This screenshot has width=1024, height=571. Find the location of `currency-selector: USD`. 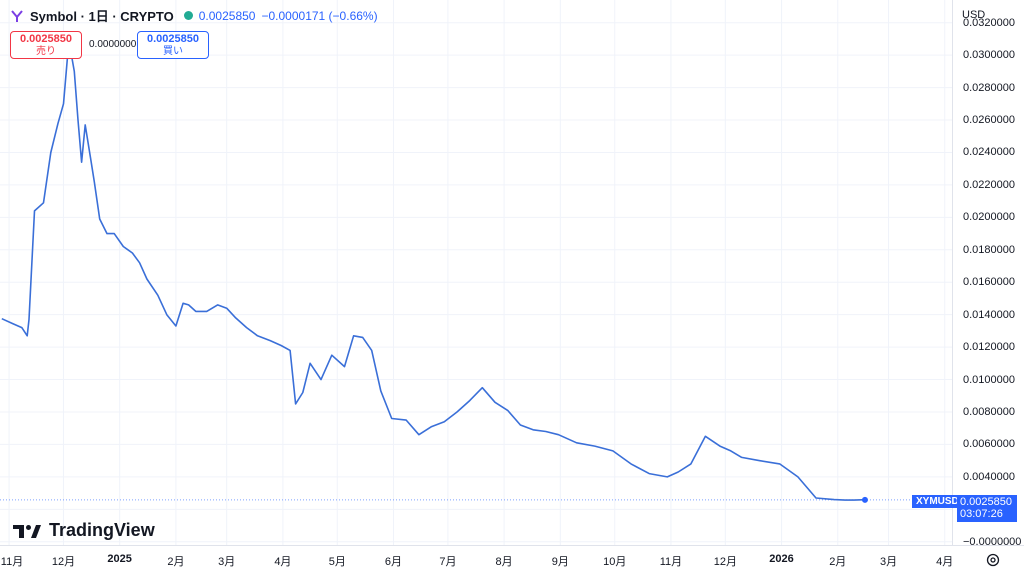

currency-selector: USD is located at coordinates (974, 15).